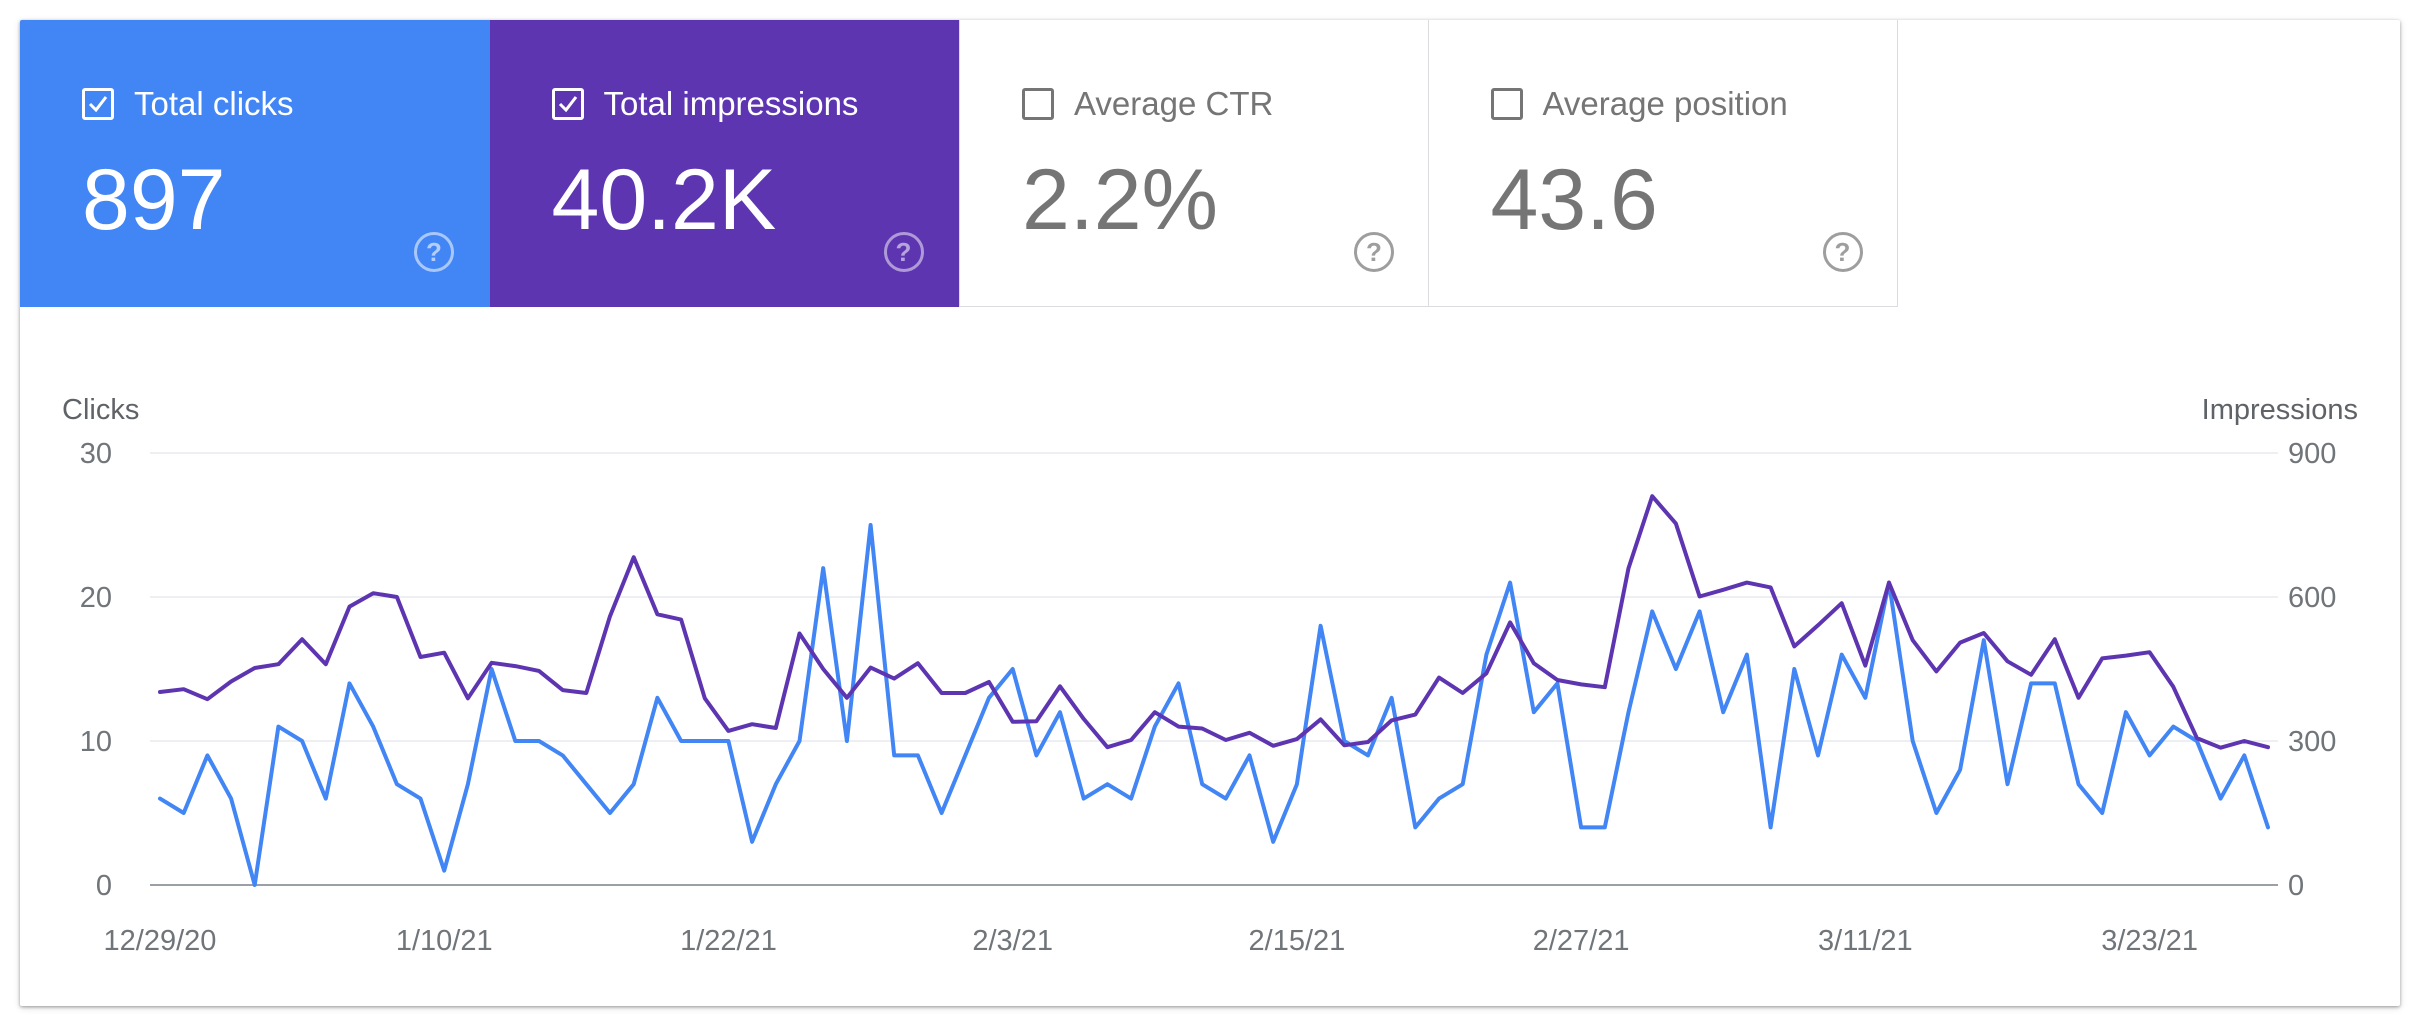  Describe the element at coordinates (1174, 103) in the screenshot. I see `metric-label: Average CTR` at that location.